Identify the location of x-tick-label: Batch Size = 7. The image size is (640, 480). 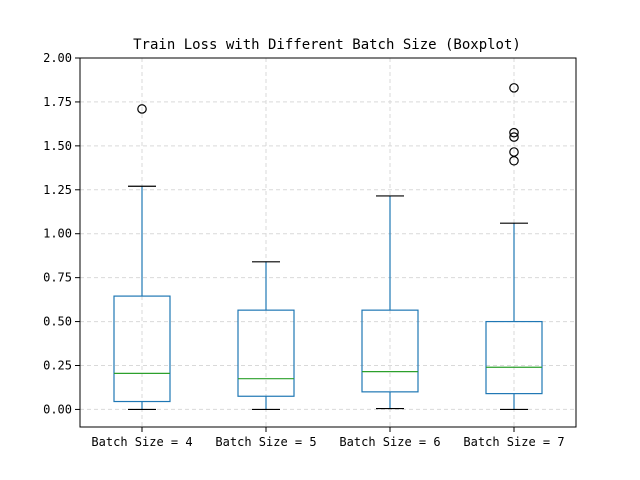
(513, 442).